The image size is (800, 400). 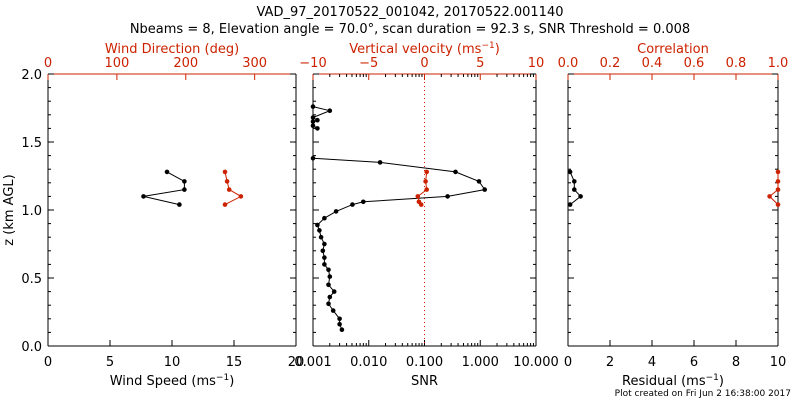 I want to click on top-tick-label: −10, so click(x=312, y=63).